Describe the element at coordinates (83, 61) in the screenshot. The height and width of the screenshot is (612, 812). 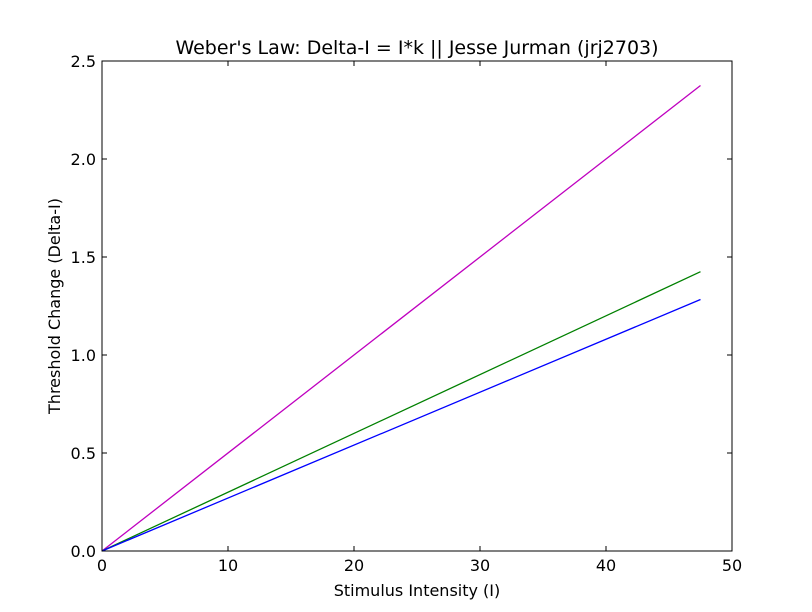
I see `y-tick-label: 2.5` at that location.